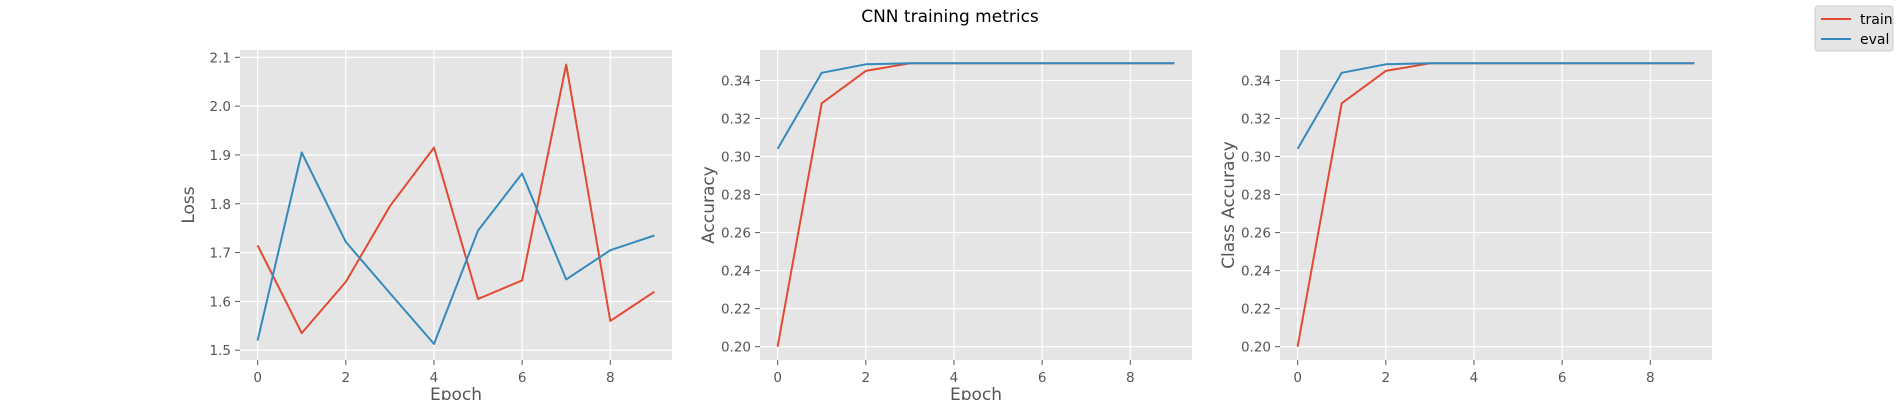  Describe the element at coordinates (220, 351) in the screenshot. I see `loss-y-tick-label: 1.5` at that location.